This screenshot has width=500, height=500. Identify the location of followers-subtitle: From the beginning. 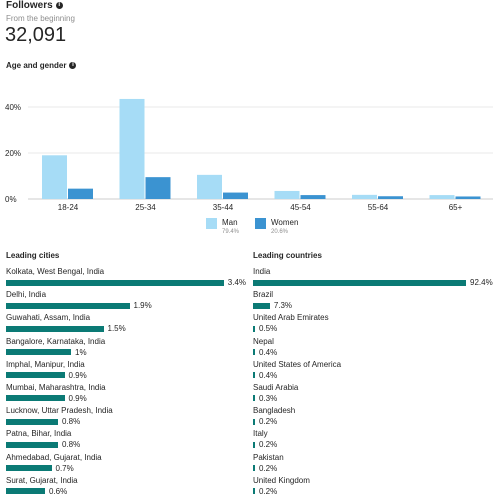
(40, 18).